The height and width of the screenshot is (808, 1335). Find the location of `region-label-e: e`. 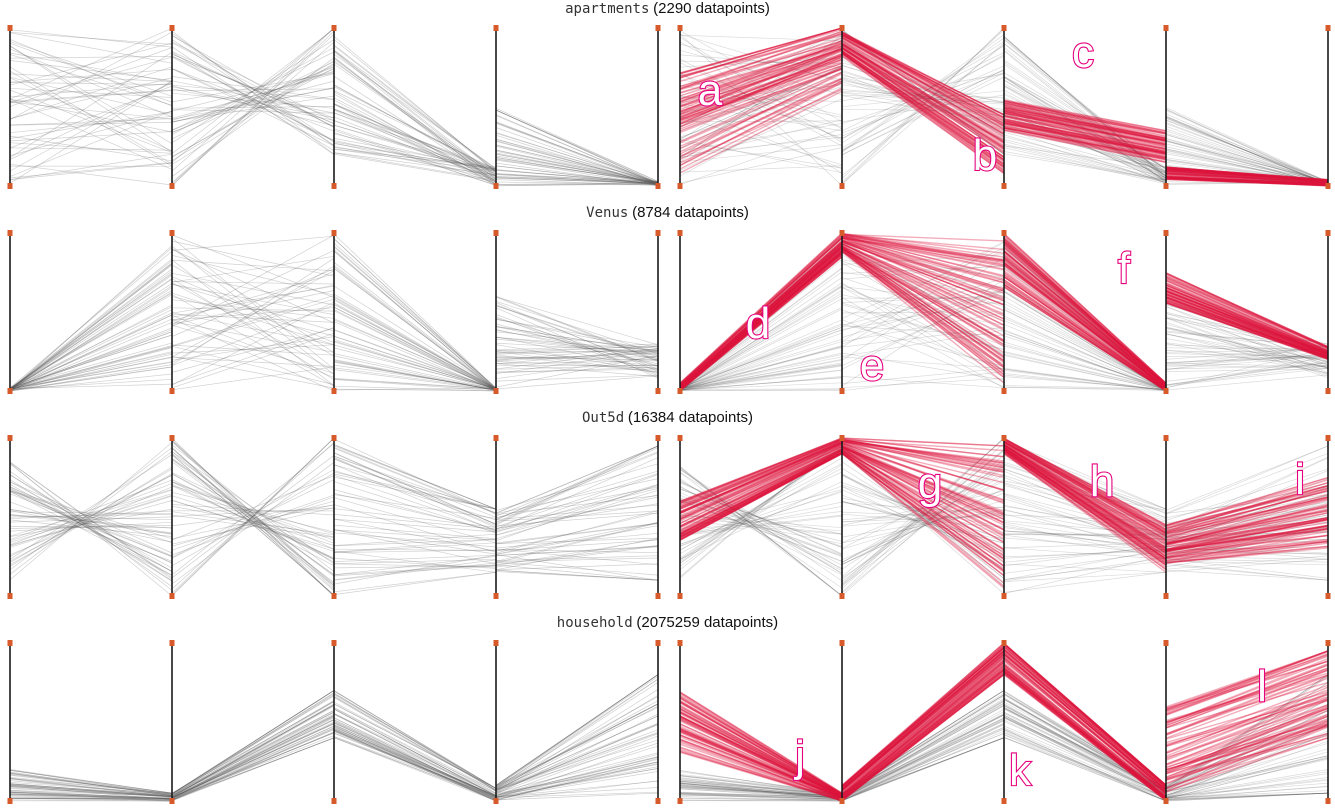

region-label-e: e is located at coordinates (872, 365).